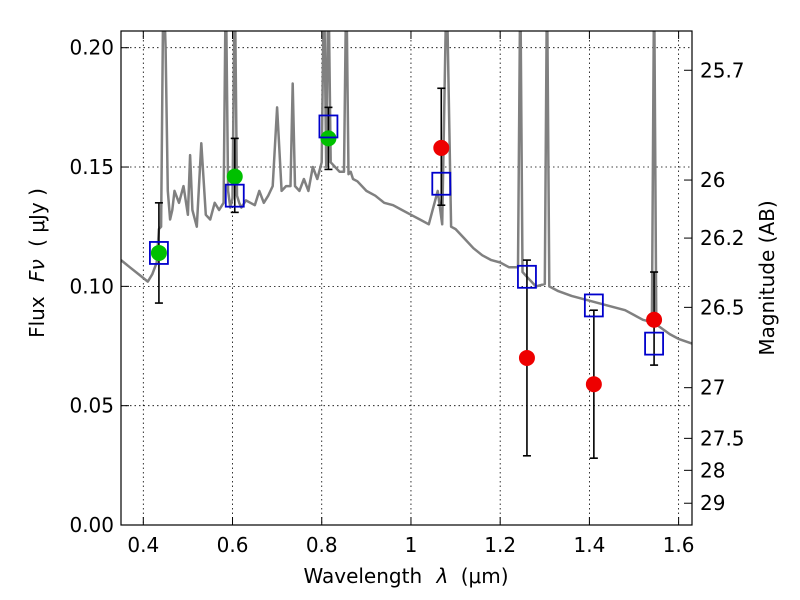 This screenshot has width=800, height=600. What do you see at coordinates (37, 270) in the screenshot?
I see `y-axis-title-symbol: Fν` at bounding box center [37, 270].